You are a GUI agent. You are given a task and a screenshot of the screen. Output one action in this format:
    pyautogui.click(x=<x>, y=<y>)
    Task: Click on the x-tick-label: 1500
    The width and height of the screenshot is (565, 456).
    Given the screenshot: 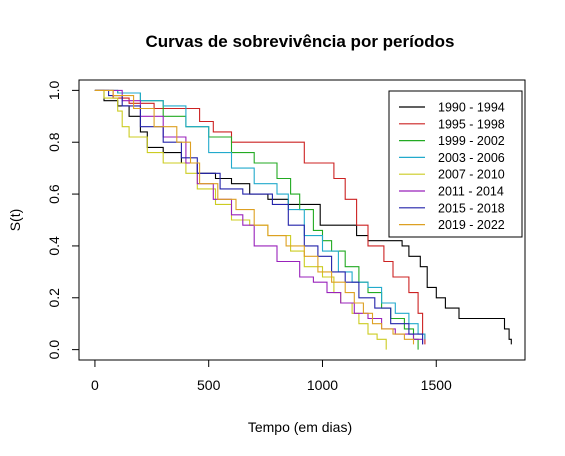 What is the action you would take?
    pyautogui.click(x=436, y=385)
    